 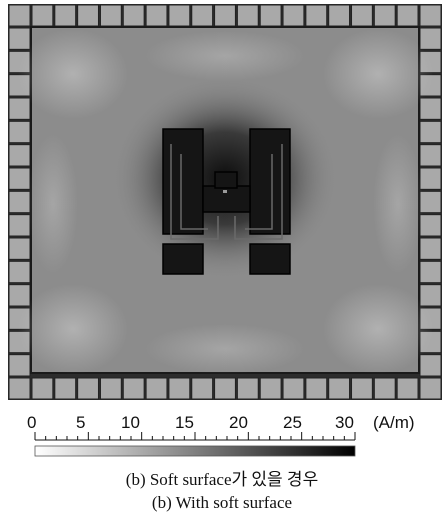 I want to click on colorbar-tick-label: 10, so click(x=130, y=422).